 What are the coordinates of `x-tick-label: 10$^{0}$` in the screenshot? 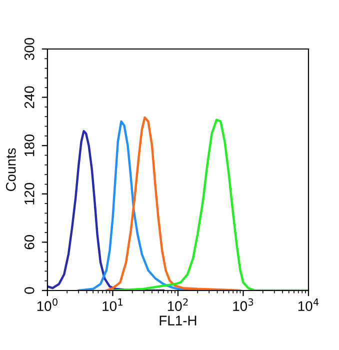 It's located at (47, 305).